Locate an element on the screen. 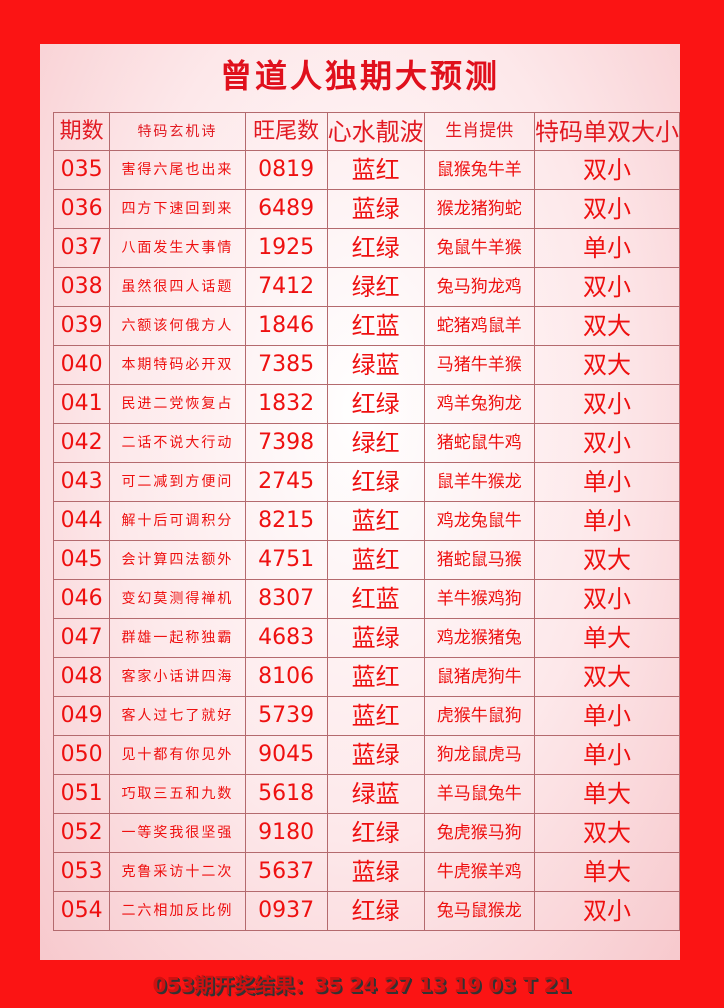 This screenshot has width=724, height=1008. poem-cell: 虽然很四人话题 is located at coordinates (177, 287).